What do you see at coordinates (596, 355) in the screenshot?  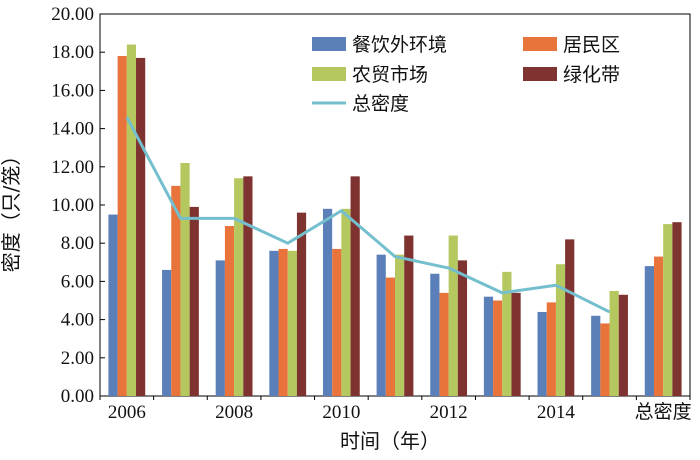 I see `bar-1-2015` at bounding box center [596, 355].